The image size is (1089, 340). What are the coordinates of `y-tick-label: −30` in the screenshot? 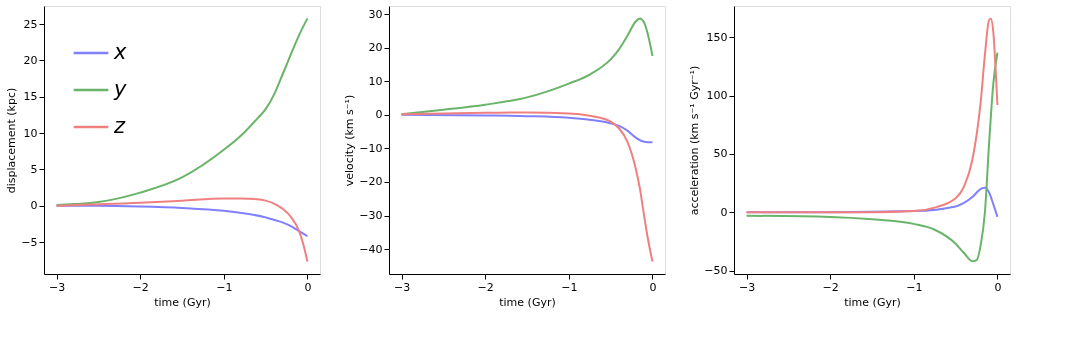 It's located at (371, 216).